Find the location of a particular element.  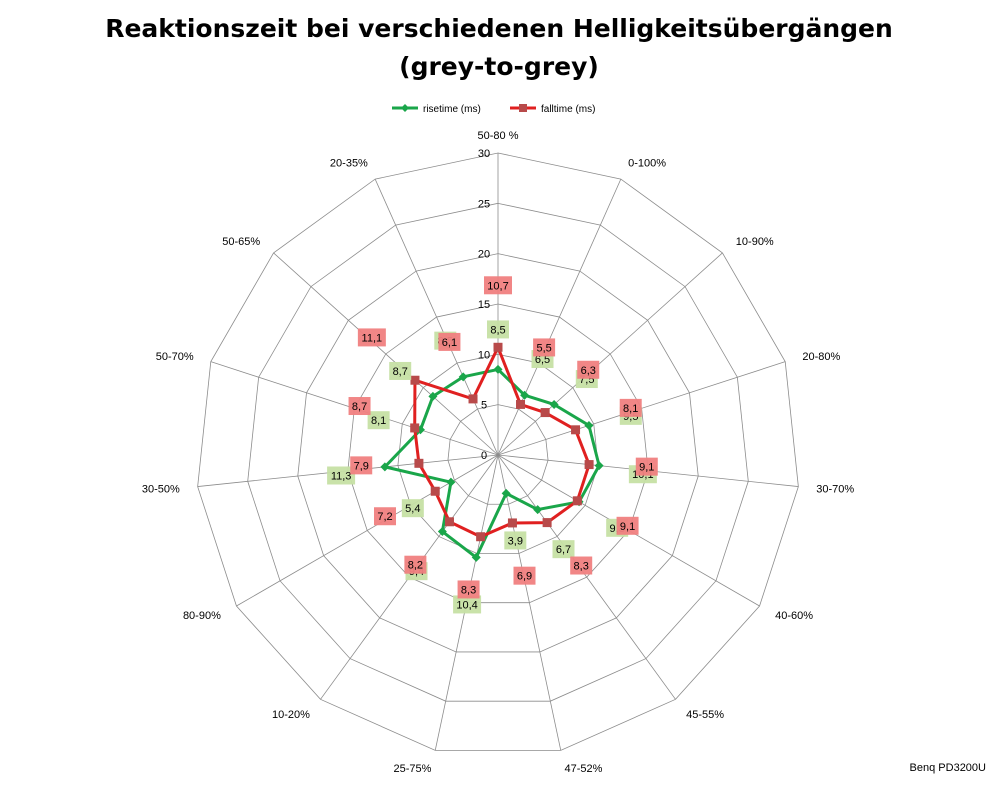

falltime-data-label: 10,7 is located at coordinates (497, 286).